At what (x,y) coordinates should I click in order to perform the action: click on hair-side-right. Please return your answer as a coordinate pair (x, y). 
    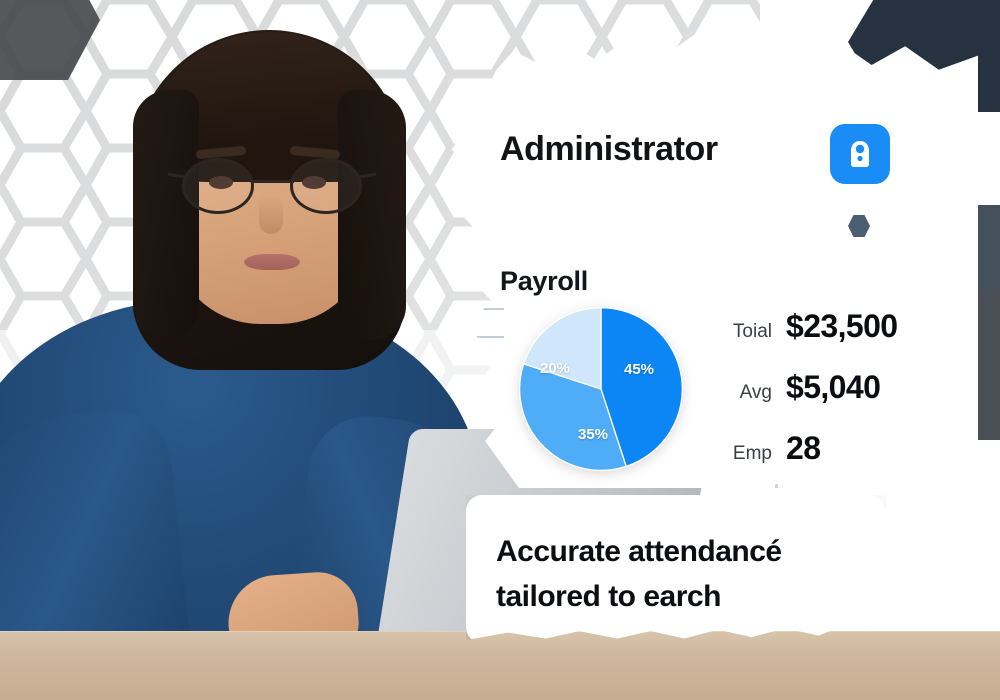
    Looking at the image, I should click on (372, 215).